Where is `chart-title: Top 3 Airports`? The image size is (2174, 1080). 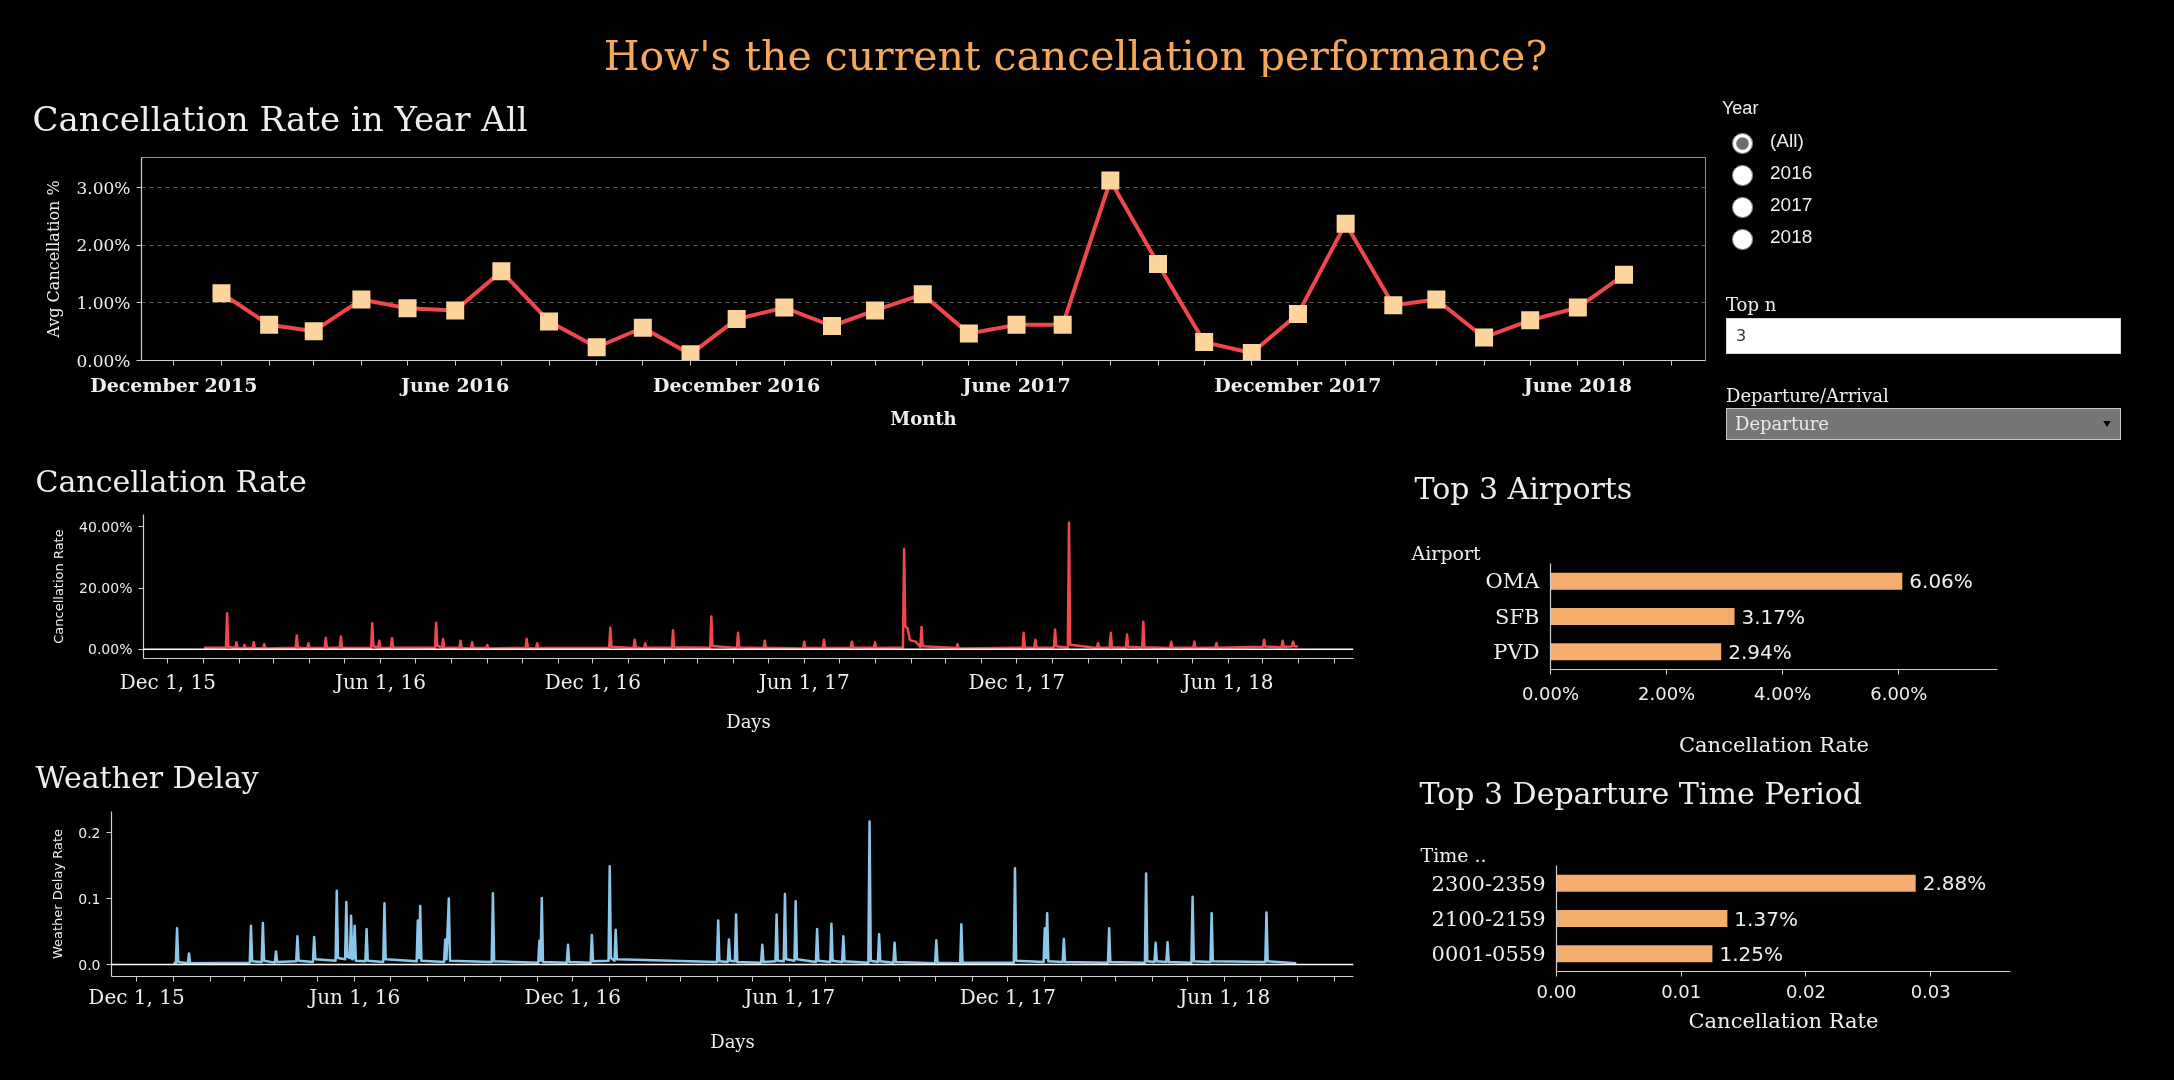 chart-title: Top 3 Airports is located at coordinates (1523, 488).